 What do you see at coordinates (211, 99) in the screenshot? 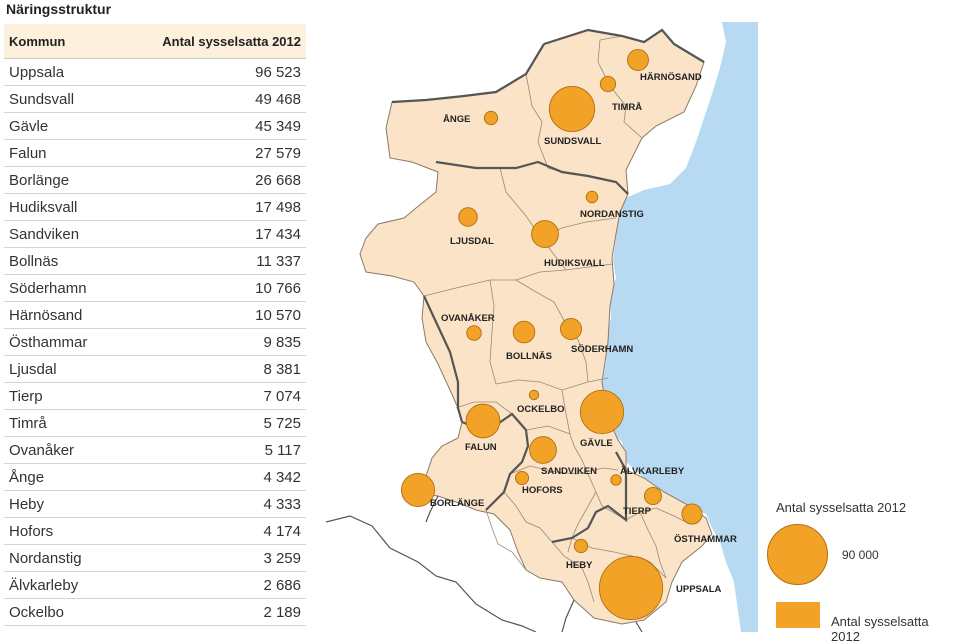
I see `value-cell: 49 468` at bounding box center [211, 99].